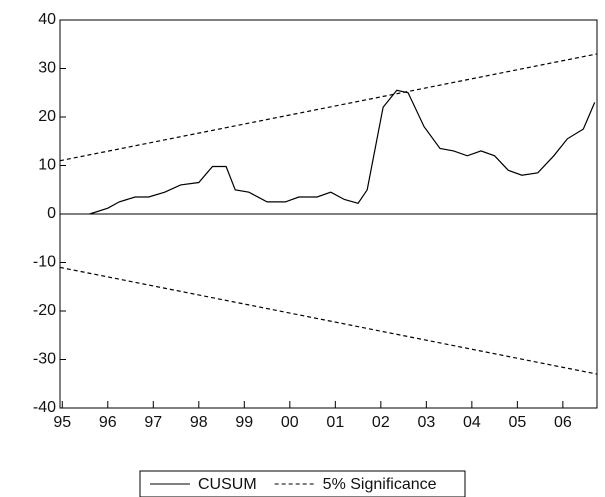  I want to click on y-tick-label: 30, so click(47, 68).